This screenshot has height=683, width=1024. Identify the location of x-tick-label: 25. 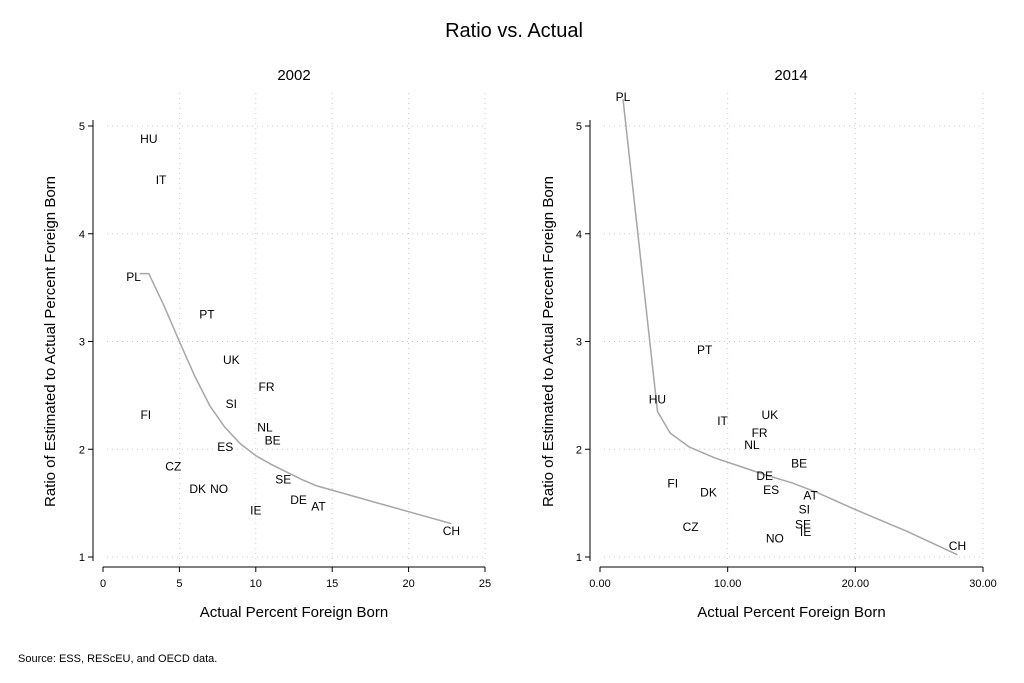
(485, 584).